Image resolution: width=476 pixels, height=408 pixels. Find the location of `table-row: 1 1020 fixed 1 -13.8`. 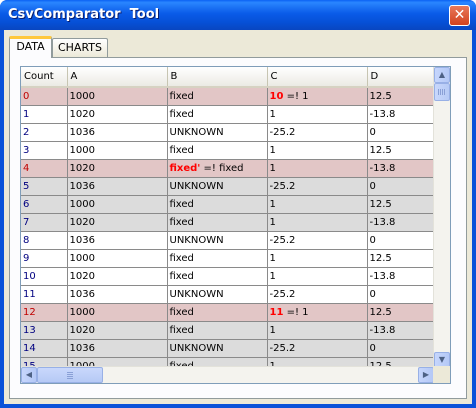

table-row: 1 1020 fixed 1 -13.8 is located at coordinates (229, 114).